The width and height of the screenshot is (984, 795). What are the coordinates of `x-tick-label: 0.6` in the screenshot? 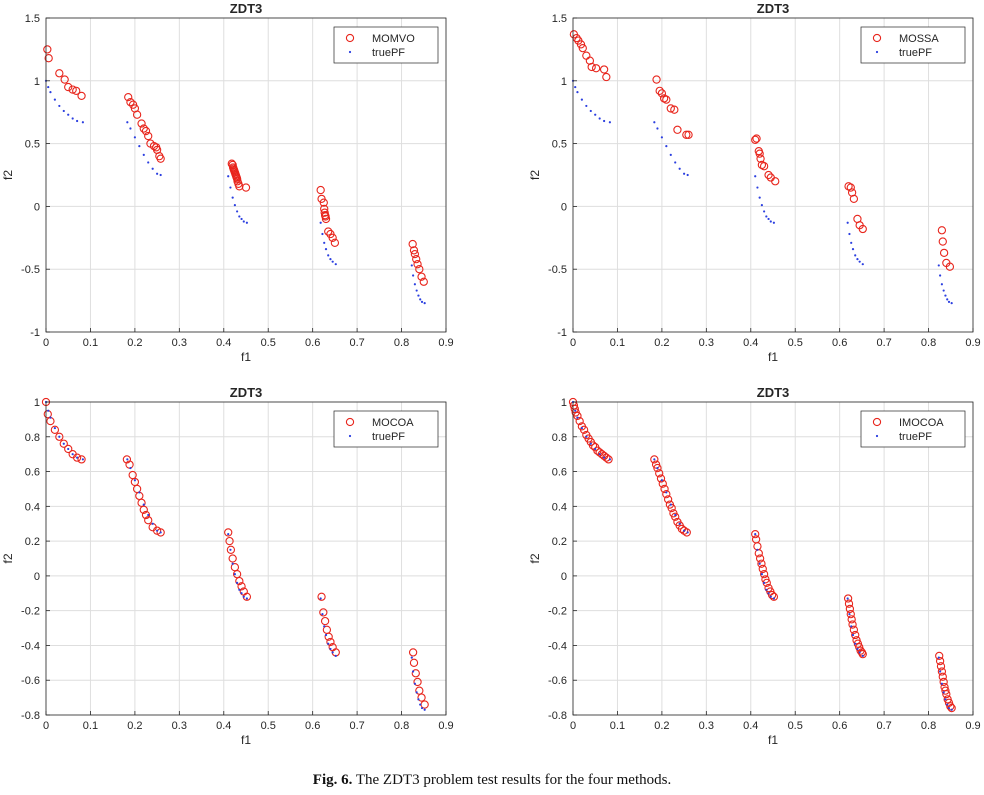 It's located at (312, 726).